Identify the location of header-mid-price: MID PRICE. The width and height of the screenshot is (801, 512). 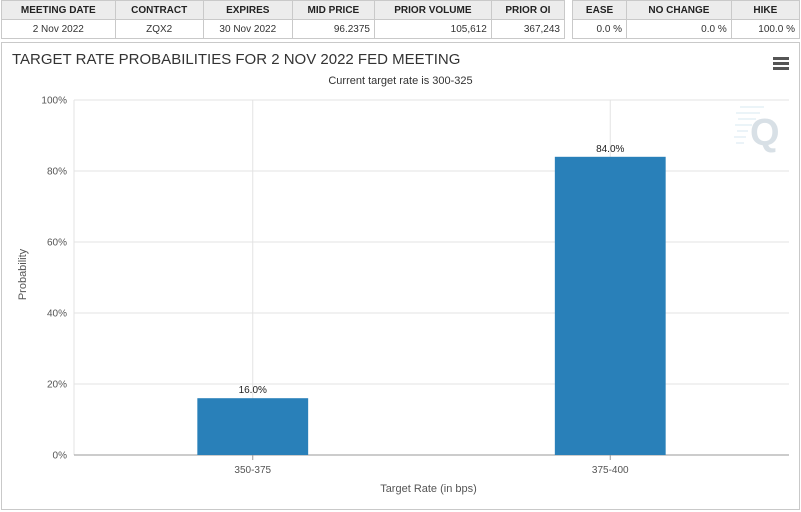
(333, 10).